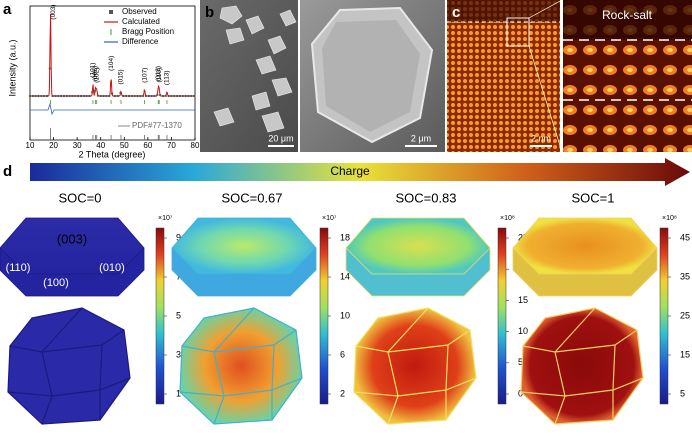 This screenshot has width=692, height=439. What do you see at coordinates (7, 9) in the screenshot?
I see `panel-label: a` at bounding box center [7, 9].